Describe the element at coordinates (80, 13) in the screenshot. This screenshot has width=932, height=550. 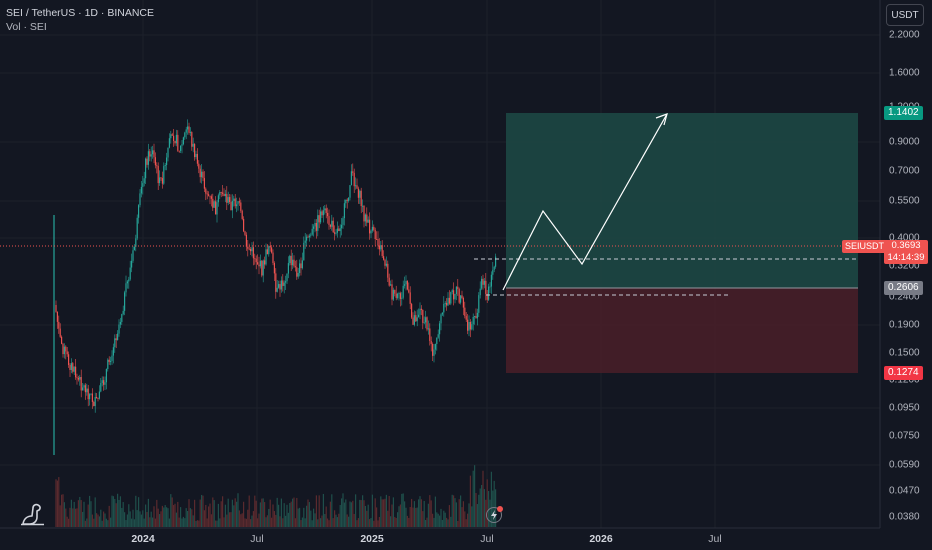
I see `symbol-title: SEI / TetherUS · 1D · BINANCE` at that location.